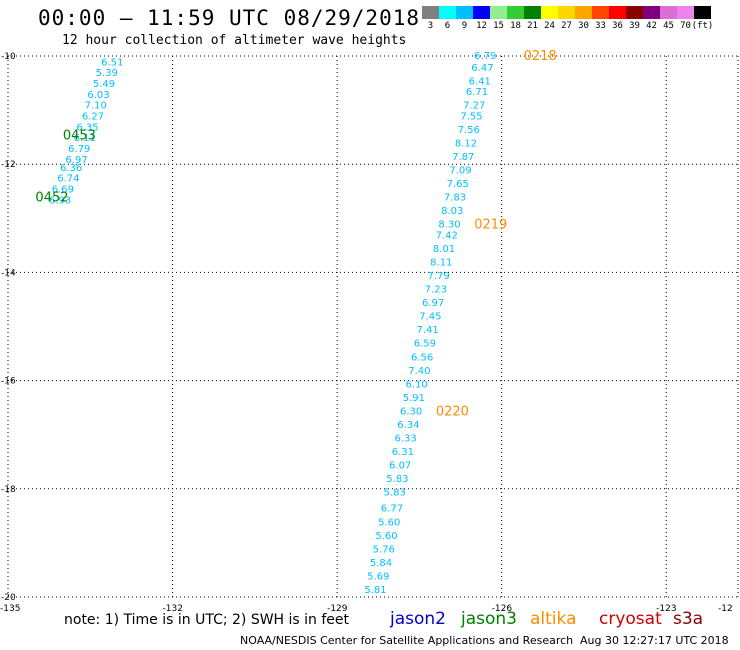 This screenshot has height=650, width=740. I want to click on legend-label: 70, so click(685, 26).